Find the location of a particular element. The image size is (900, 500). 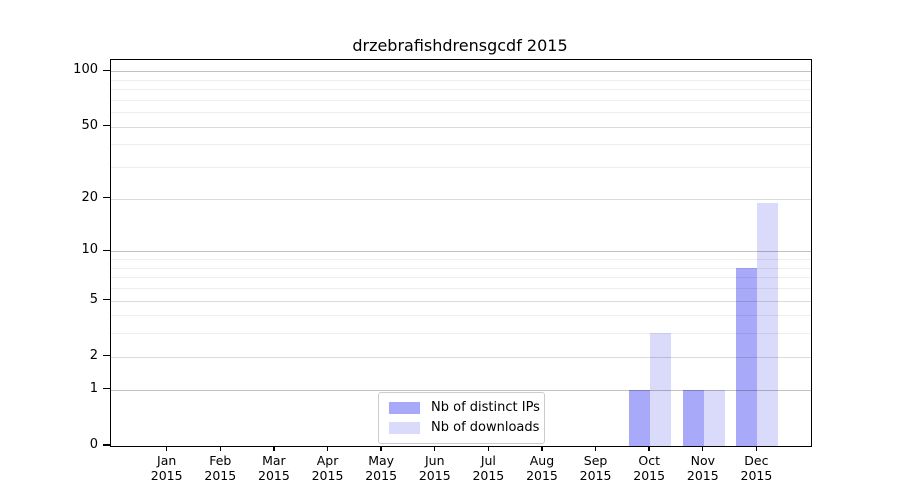

y-tick-label-20: 20 is located at coordinates (89, 197).